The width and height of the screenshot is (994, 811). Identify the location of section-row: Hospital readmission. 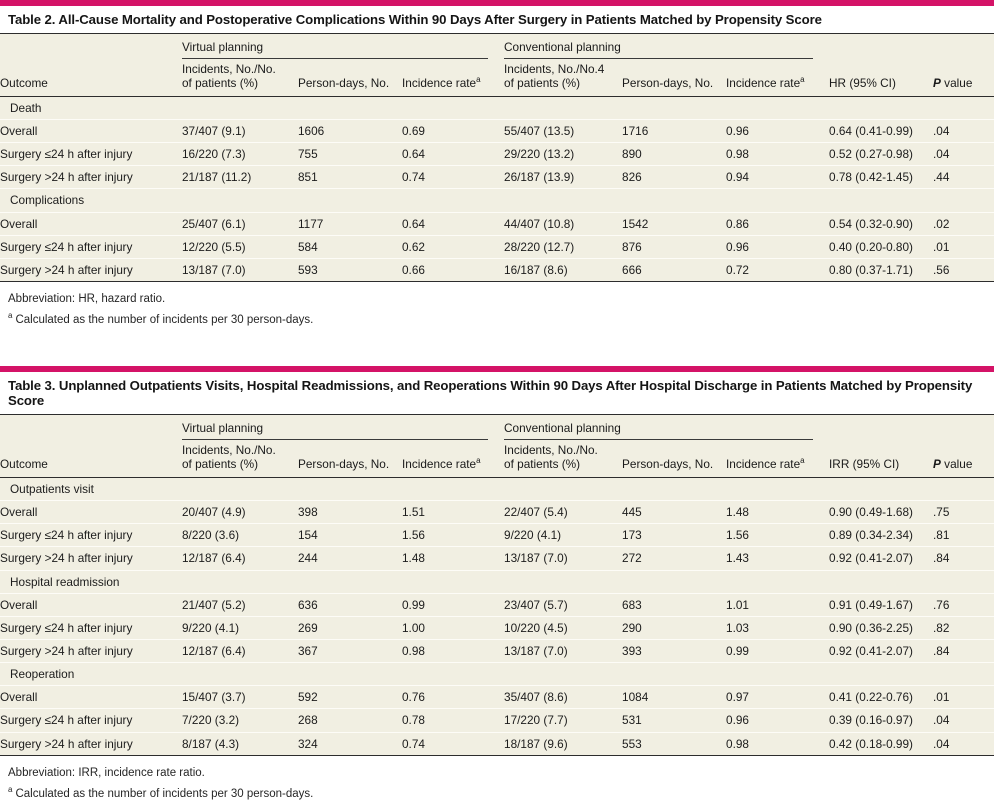
(497, 581).